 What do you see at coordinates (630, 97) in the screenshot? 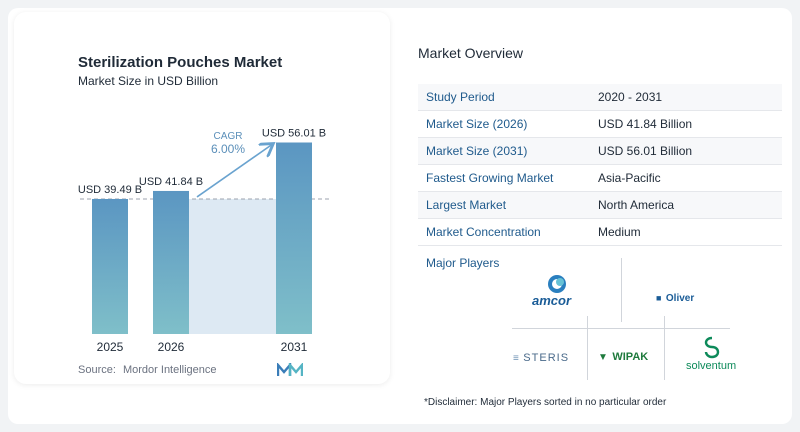
I see `overview-value: 2020 - 2031` at bounding box center [630, 97].